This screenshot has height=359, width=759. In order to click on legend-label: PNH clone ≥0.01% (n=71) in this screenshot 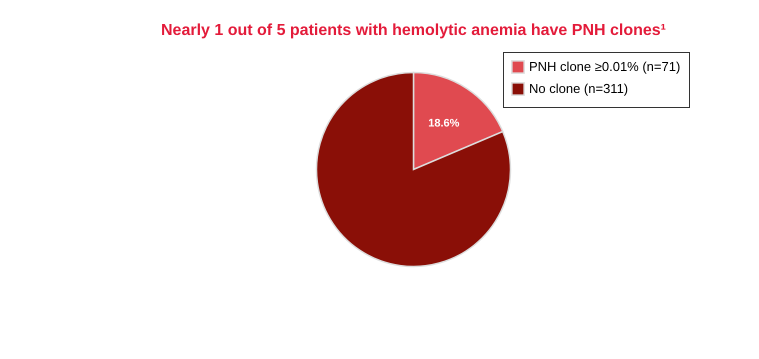, I will do `click(604, 66)`.